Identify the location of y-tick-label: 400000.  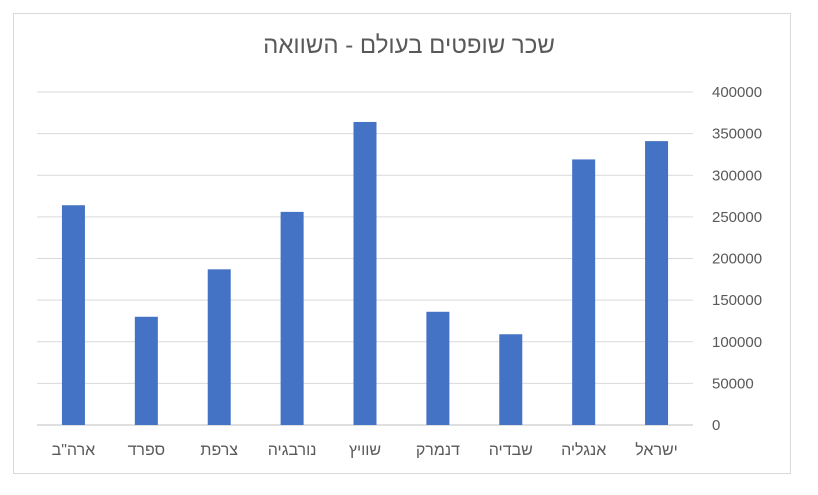
(737, 92).